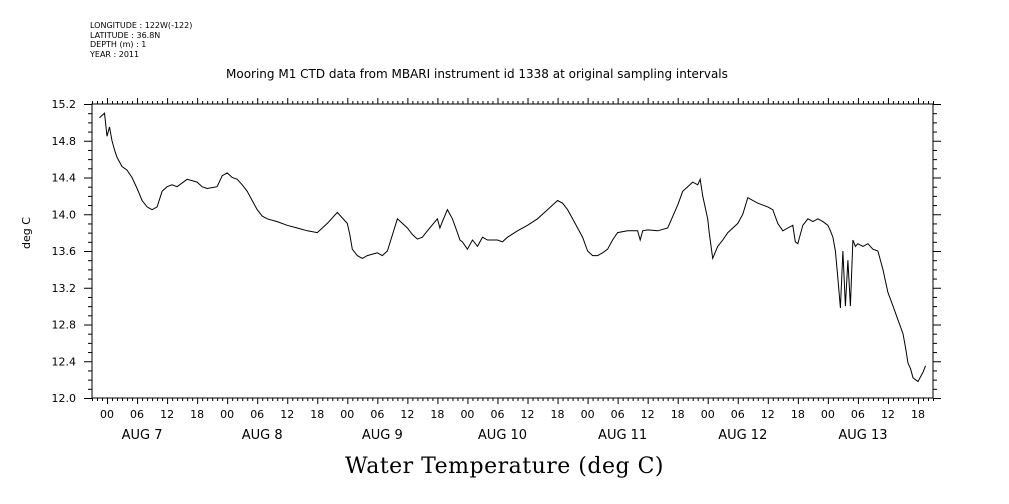 This screenshot has width=1009, height=504. I want to click on y-tick-label: 12.4, so click(64, 361).